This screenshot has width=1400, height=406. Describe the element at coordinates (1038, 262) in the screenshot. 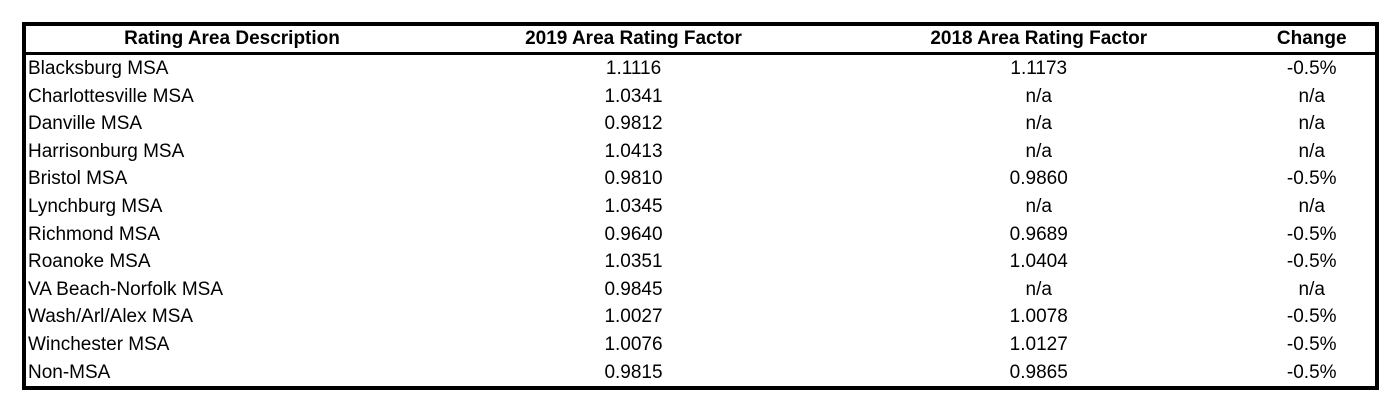

I see `cell-2018-factor: 1.0404` at that location.